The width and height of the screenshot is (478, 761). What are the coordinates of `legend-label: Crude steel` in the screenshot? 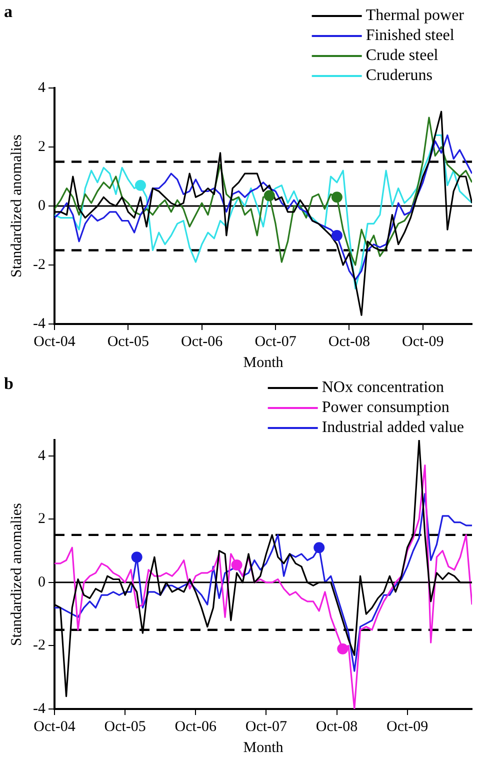 It's located at (402, 55).